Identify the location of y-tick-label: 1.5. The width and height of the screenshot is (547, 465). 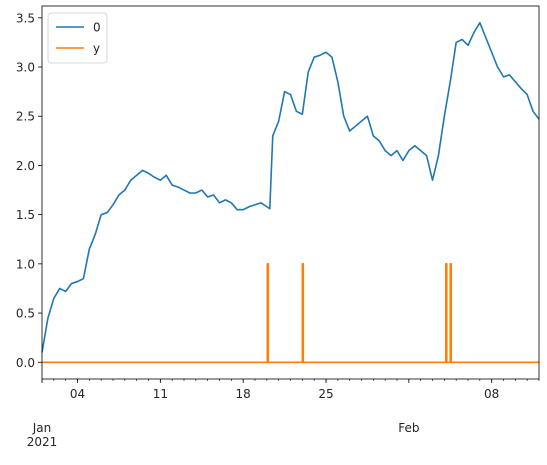
(25, 215).